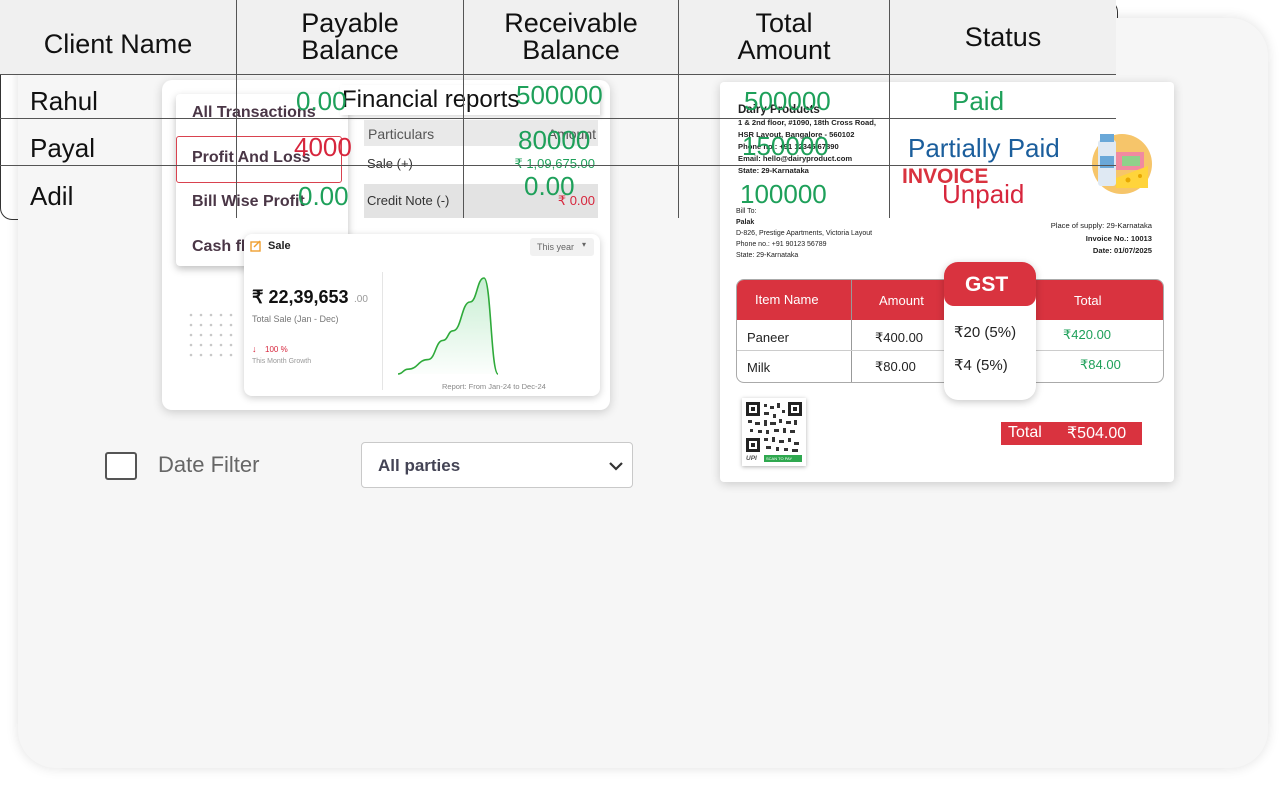 The width and height of the screenshot is (1287, 787). I want to click on sale-card-title: Sale, so click(279, 246).